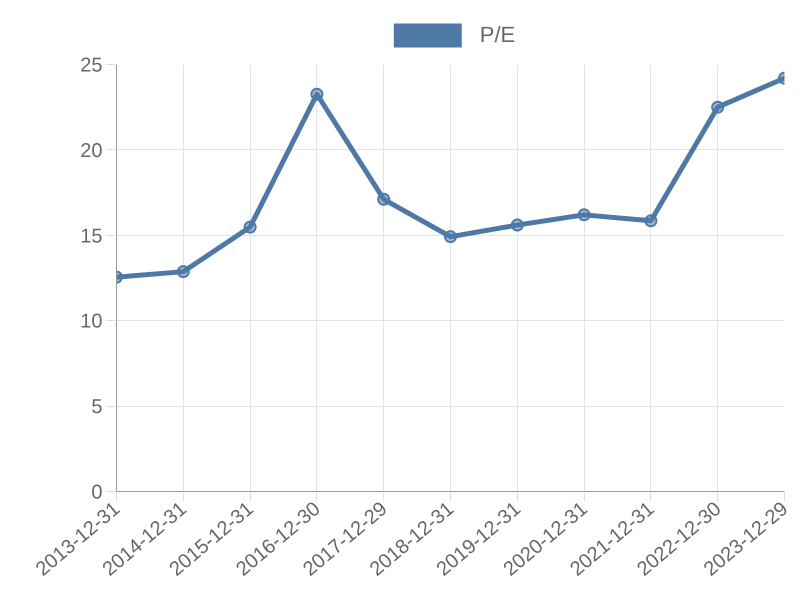  Describe the element at coordinates (91, 236) in the screenshot. I see `y-tick-label: 15` at that location.